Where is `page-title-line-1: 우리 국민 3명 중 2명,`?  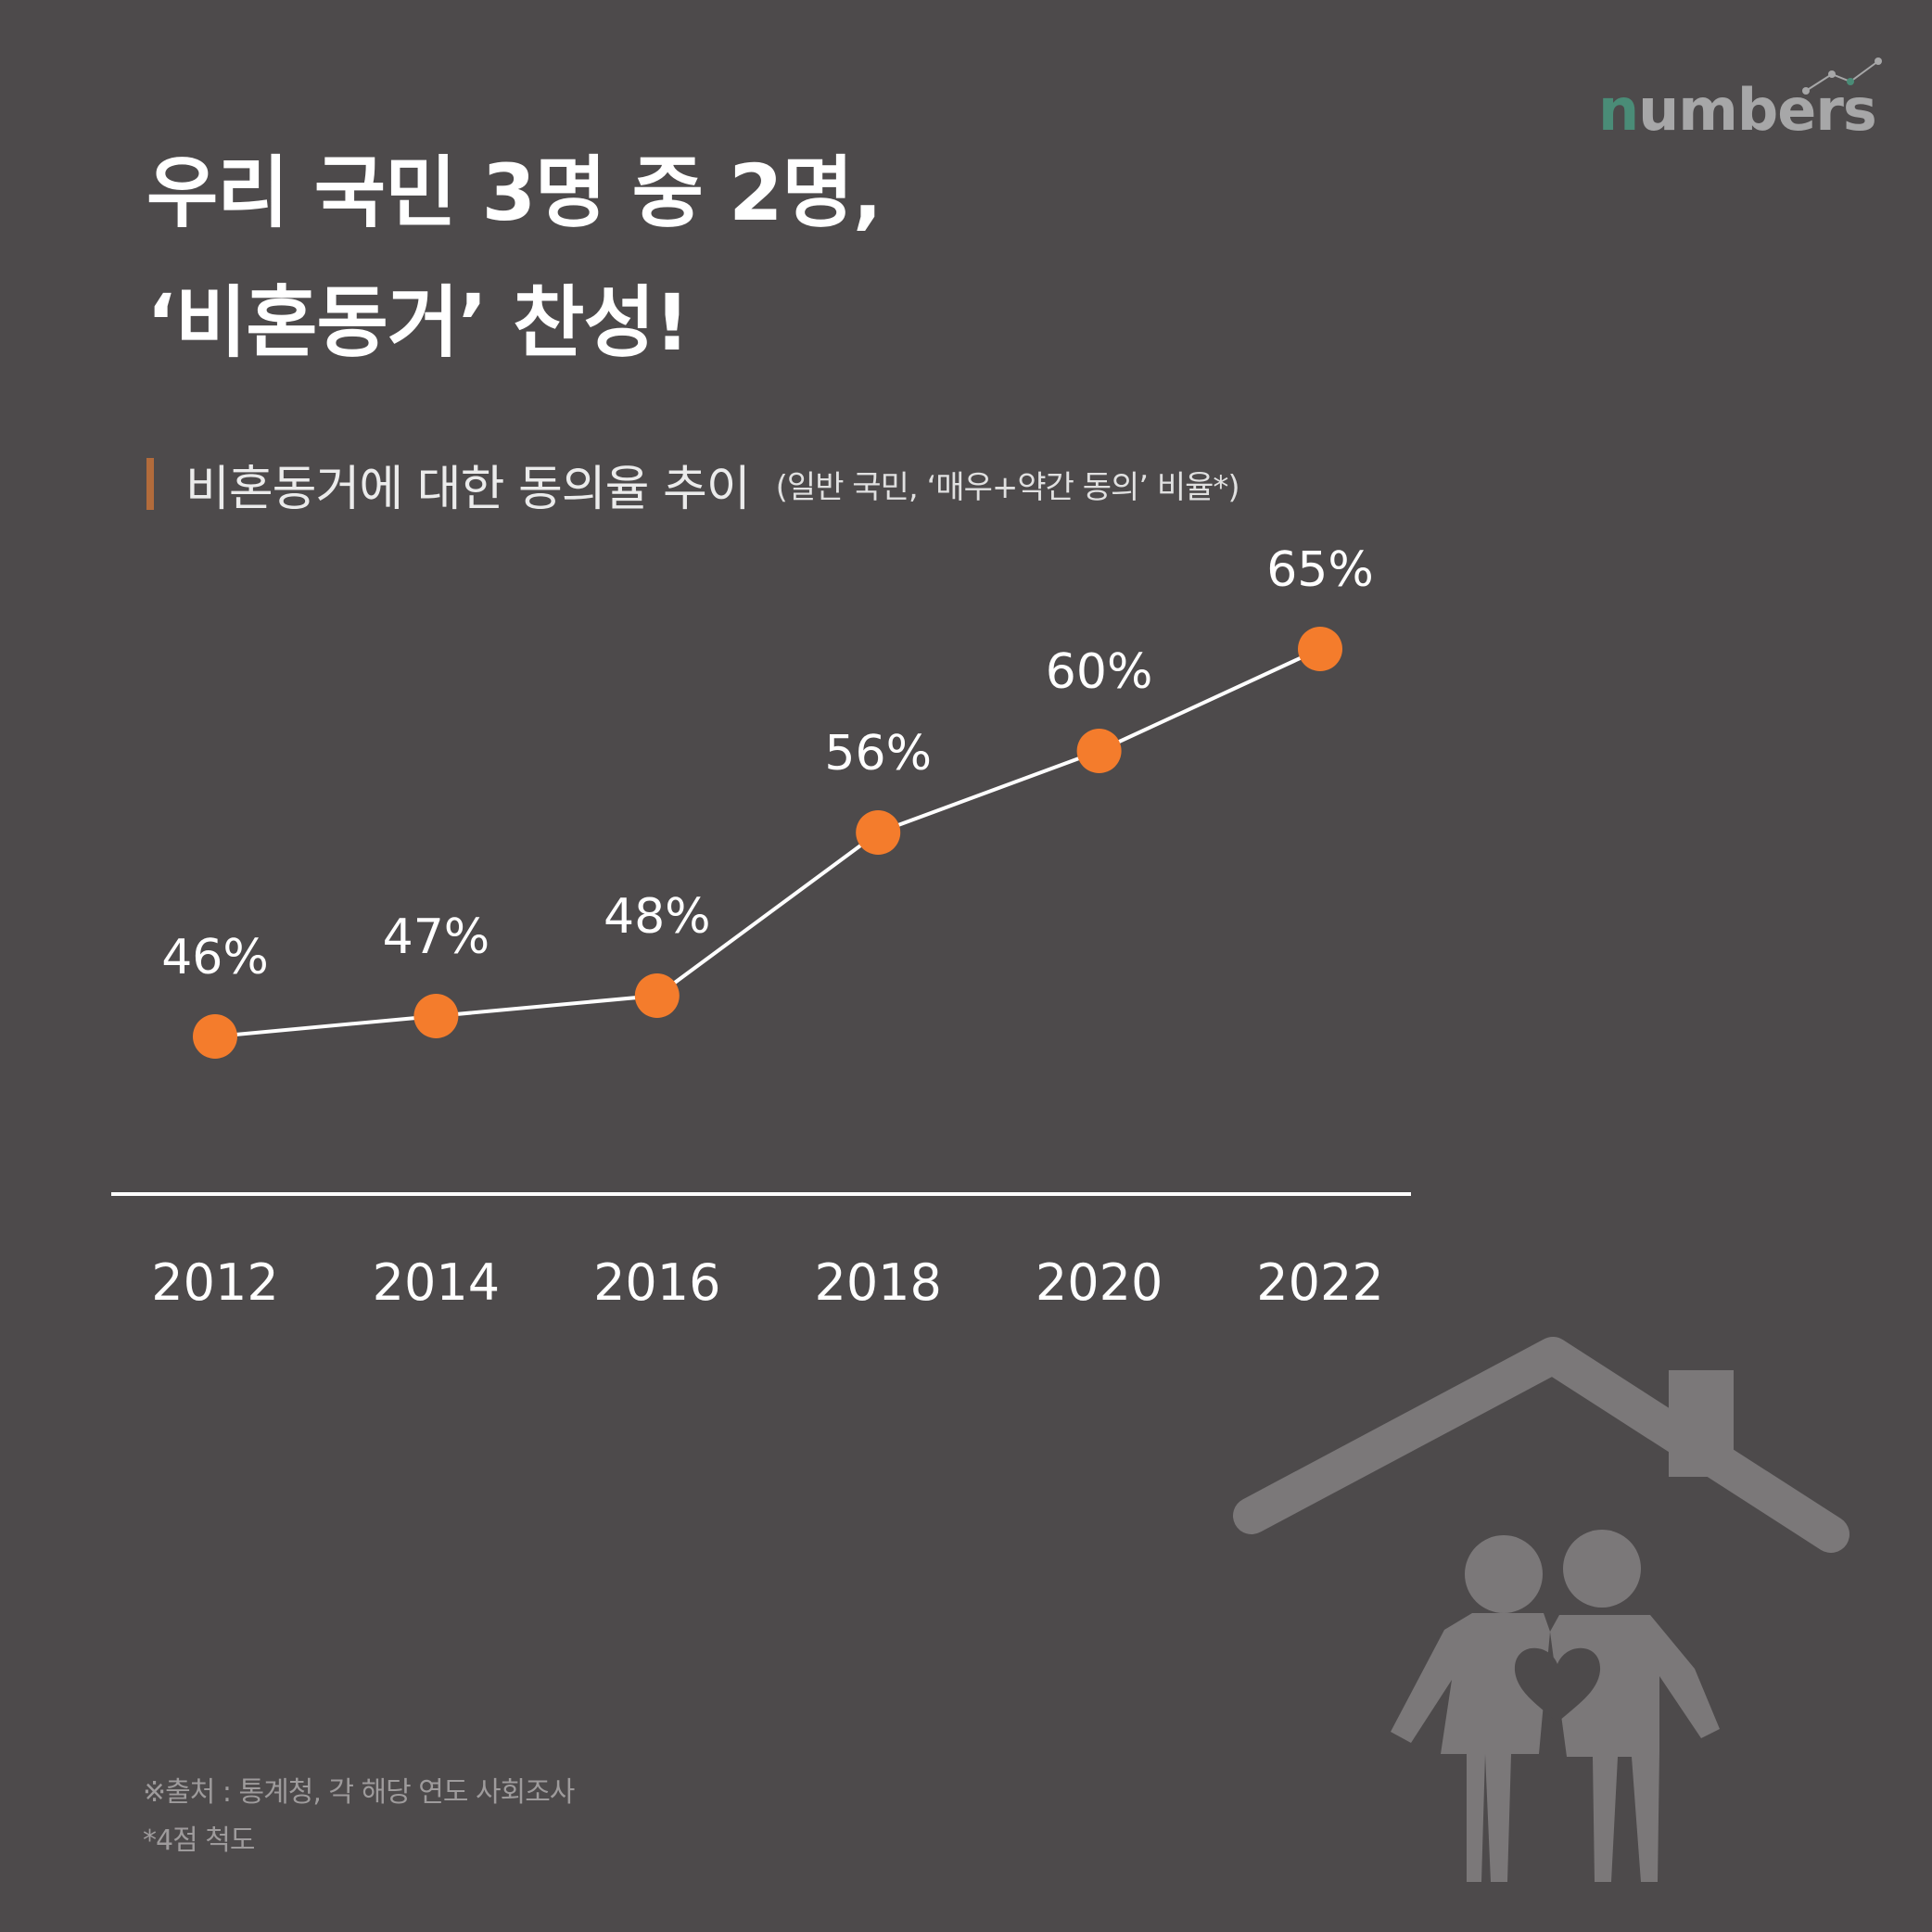 page-title-line-1: 우리 국민 3명 중 2명, is located at coordinates (514, 192).